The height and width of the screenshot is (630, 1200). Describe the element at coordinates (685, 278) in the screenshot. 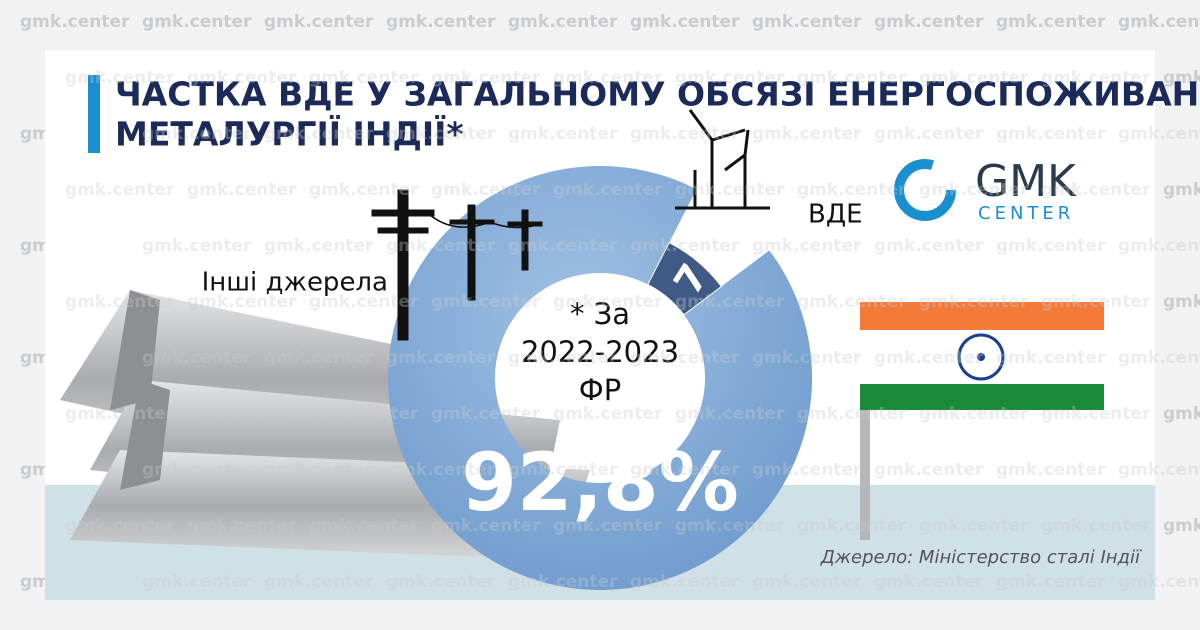

I see `donut-slice` at that location.